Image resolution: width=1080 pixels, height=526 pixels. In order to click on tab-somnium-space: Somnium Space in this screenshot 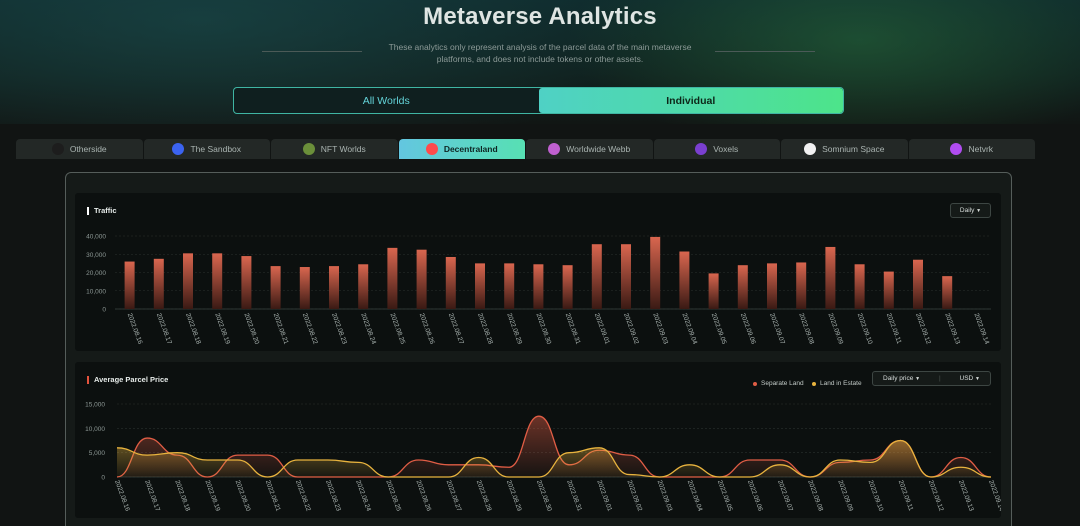, I will do `click(844, 149)`.